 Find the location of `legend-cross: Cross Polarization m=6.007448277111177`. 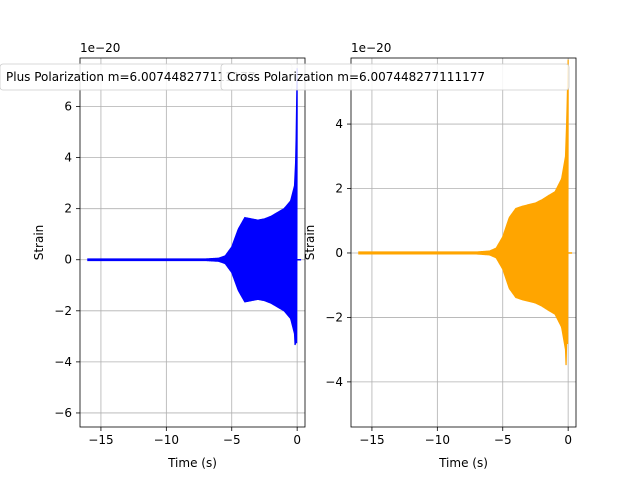

legend-cross: Cross Polarization m=6.007448277111177 is located at coordinates (395, 77).